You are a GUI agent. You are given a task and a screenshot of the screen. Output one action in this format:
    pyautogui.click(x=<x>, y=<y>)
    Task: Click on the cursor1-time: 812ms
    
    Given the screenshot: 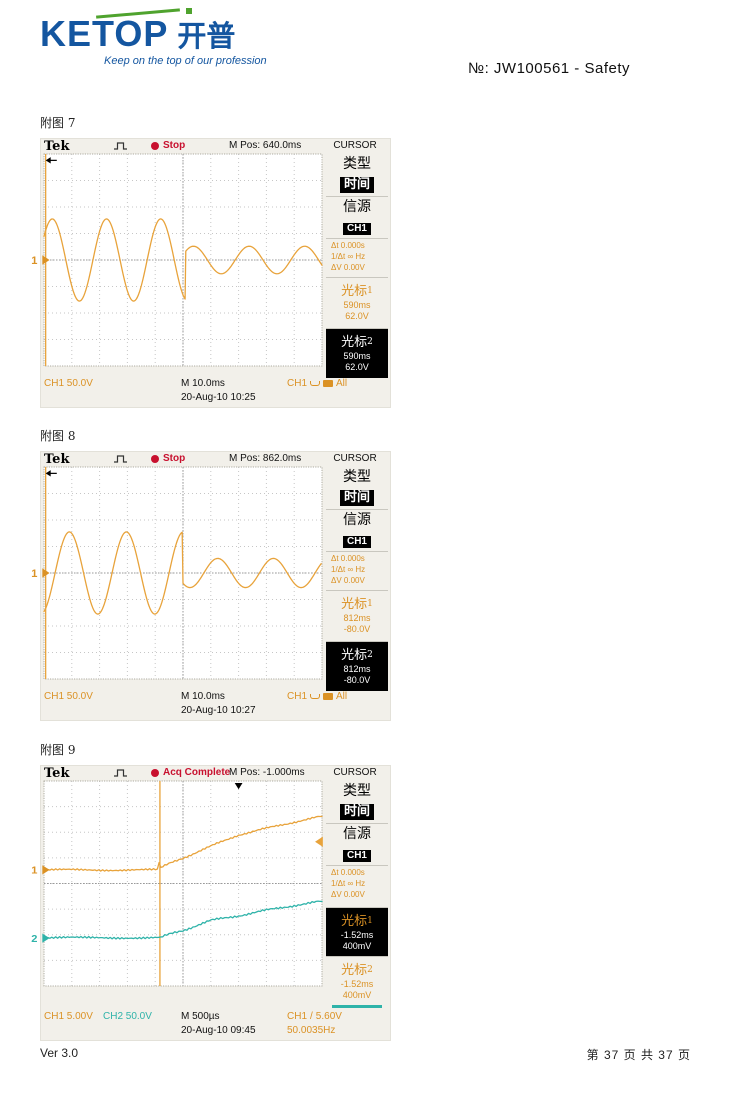 What is the action you would take?
    pyautogui.click(x=357, y=617)
    